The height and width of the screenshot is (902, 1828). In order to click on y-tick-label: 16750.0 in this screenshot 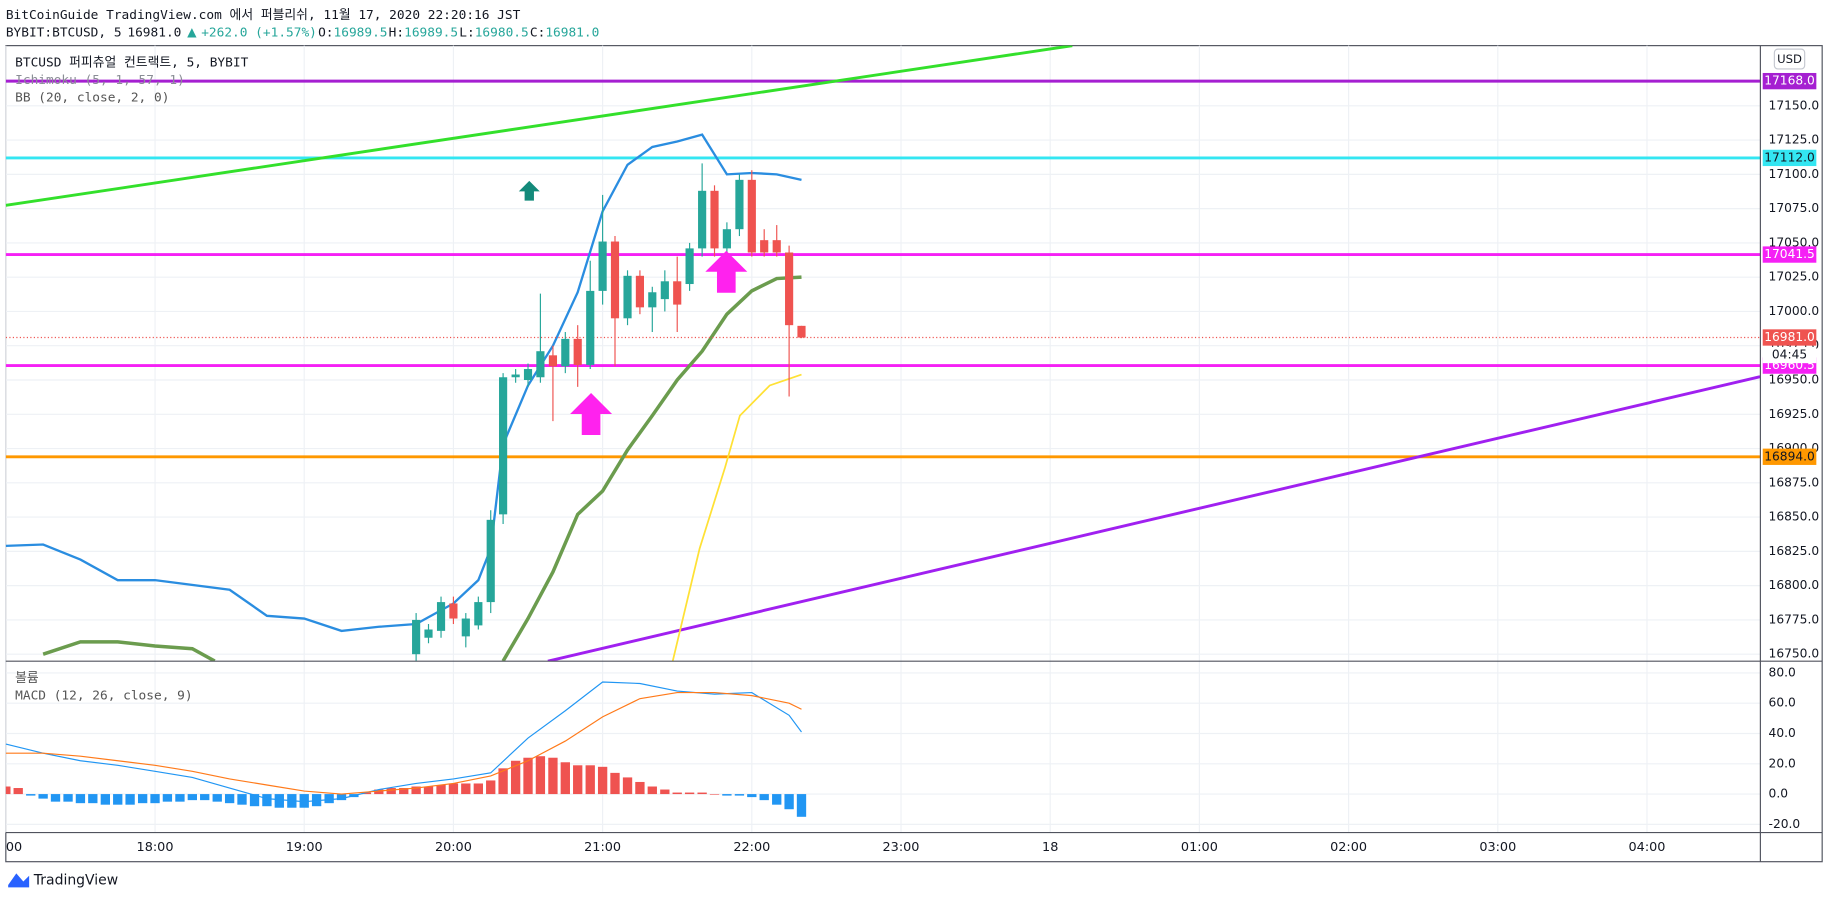, I will do `click(1794, 654)`.